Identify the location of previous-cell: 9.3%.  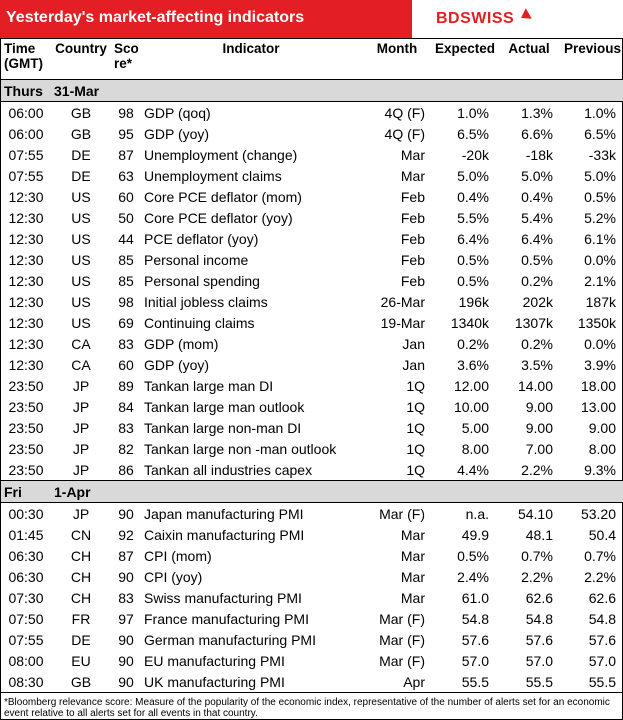
(600, 469).